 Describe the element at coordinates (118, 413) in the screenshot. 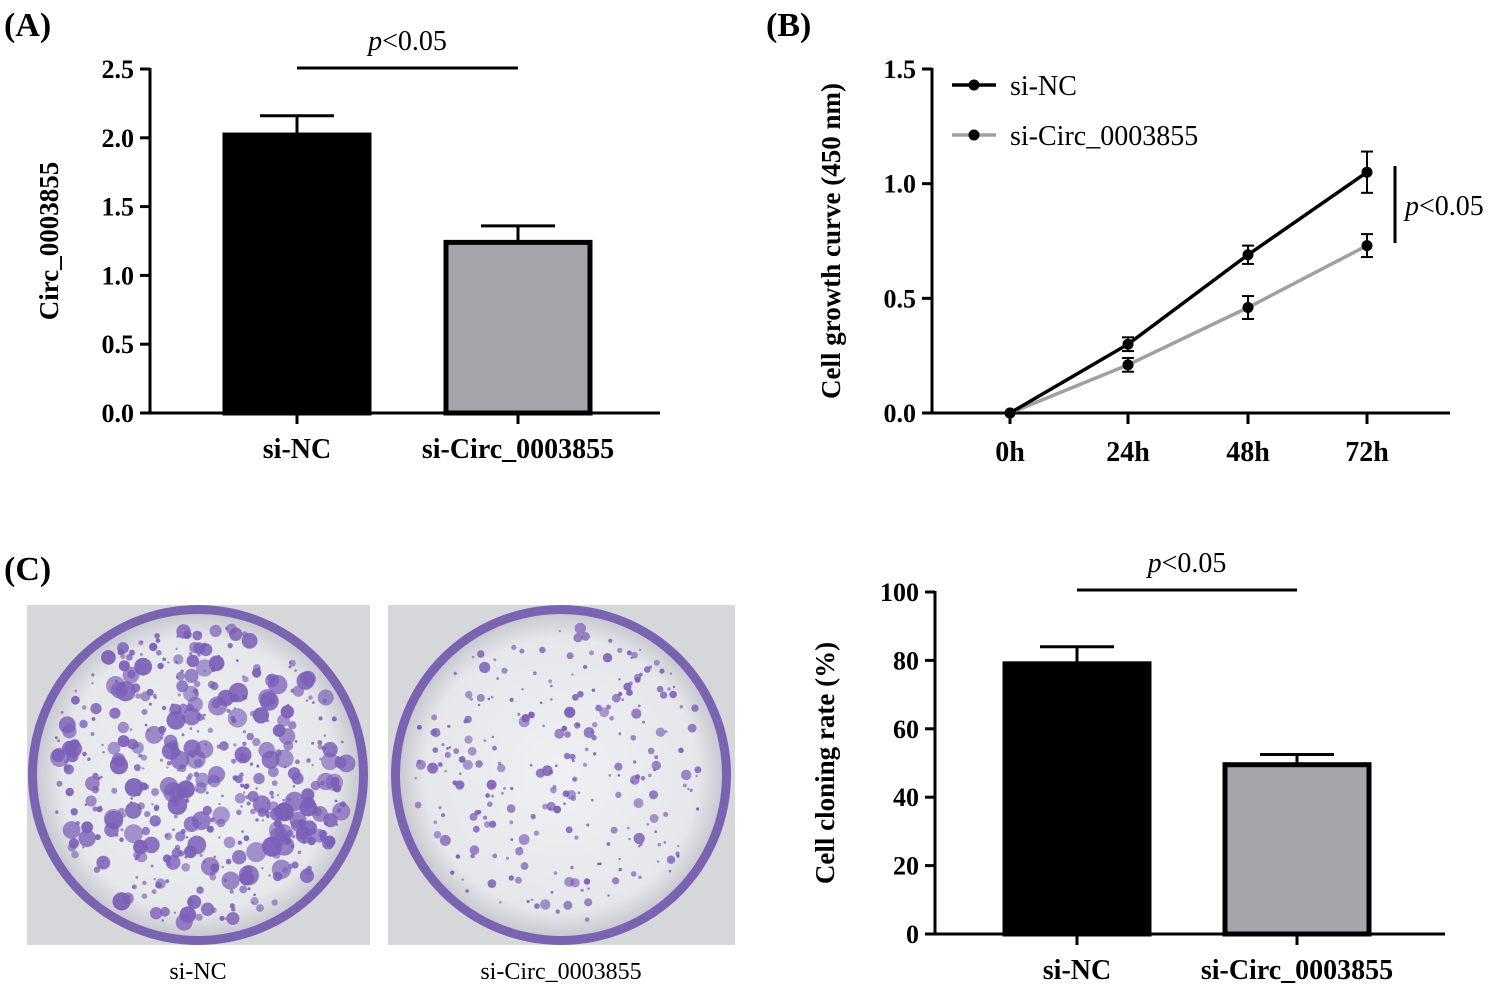

I see `chart-a-y-tick-label: 0.0` at that location.